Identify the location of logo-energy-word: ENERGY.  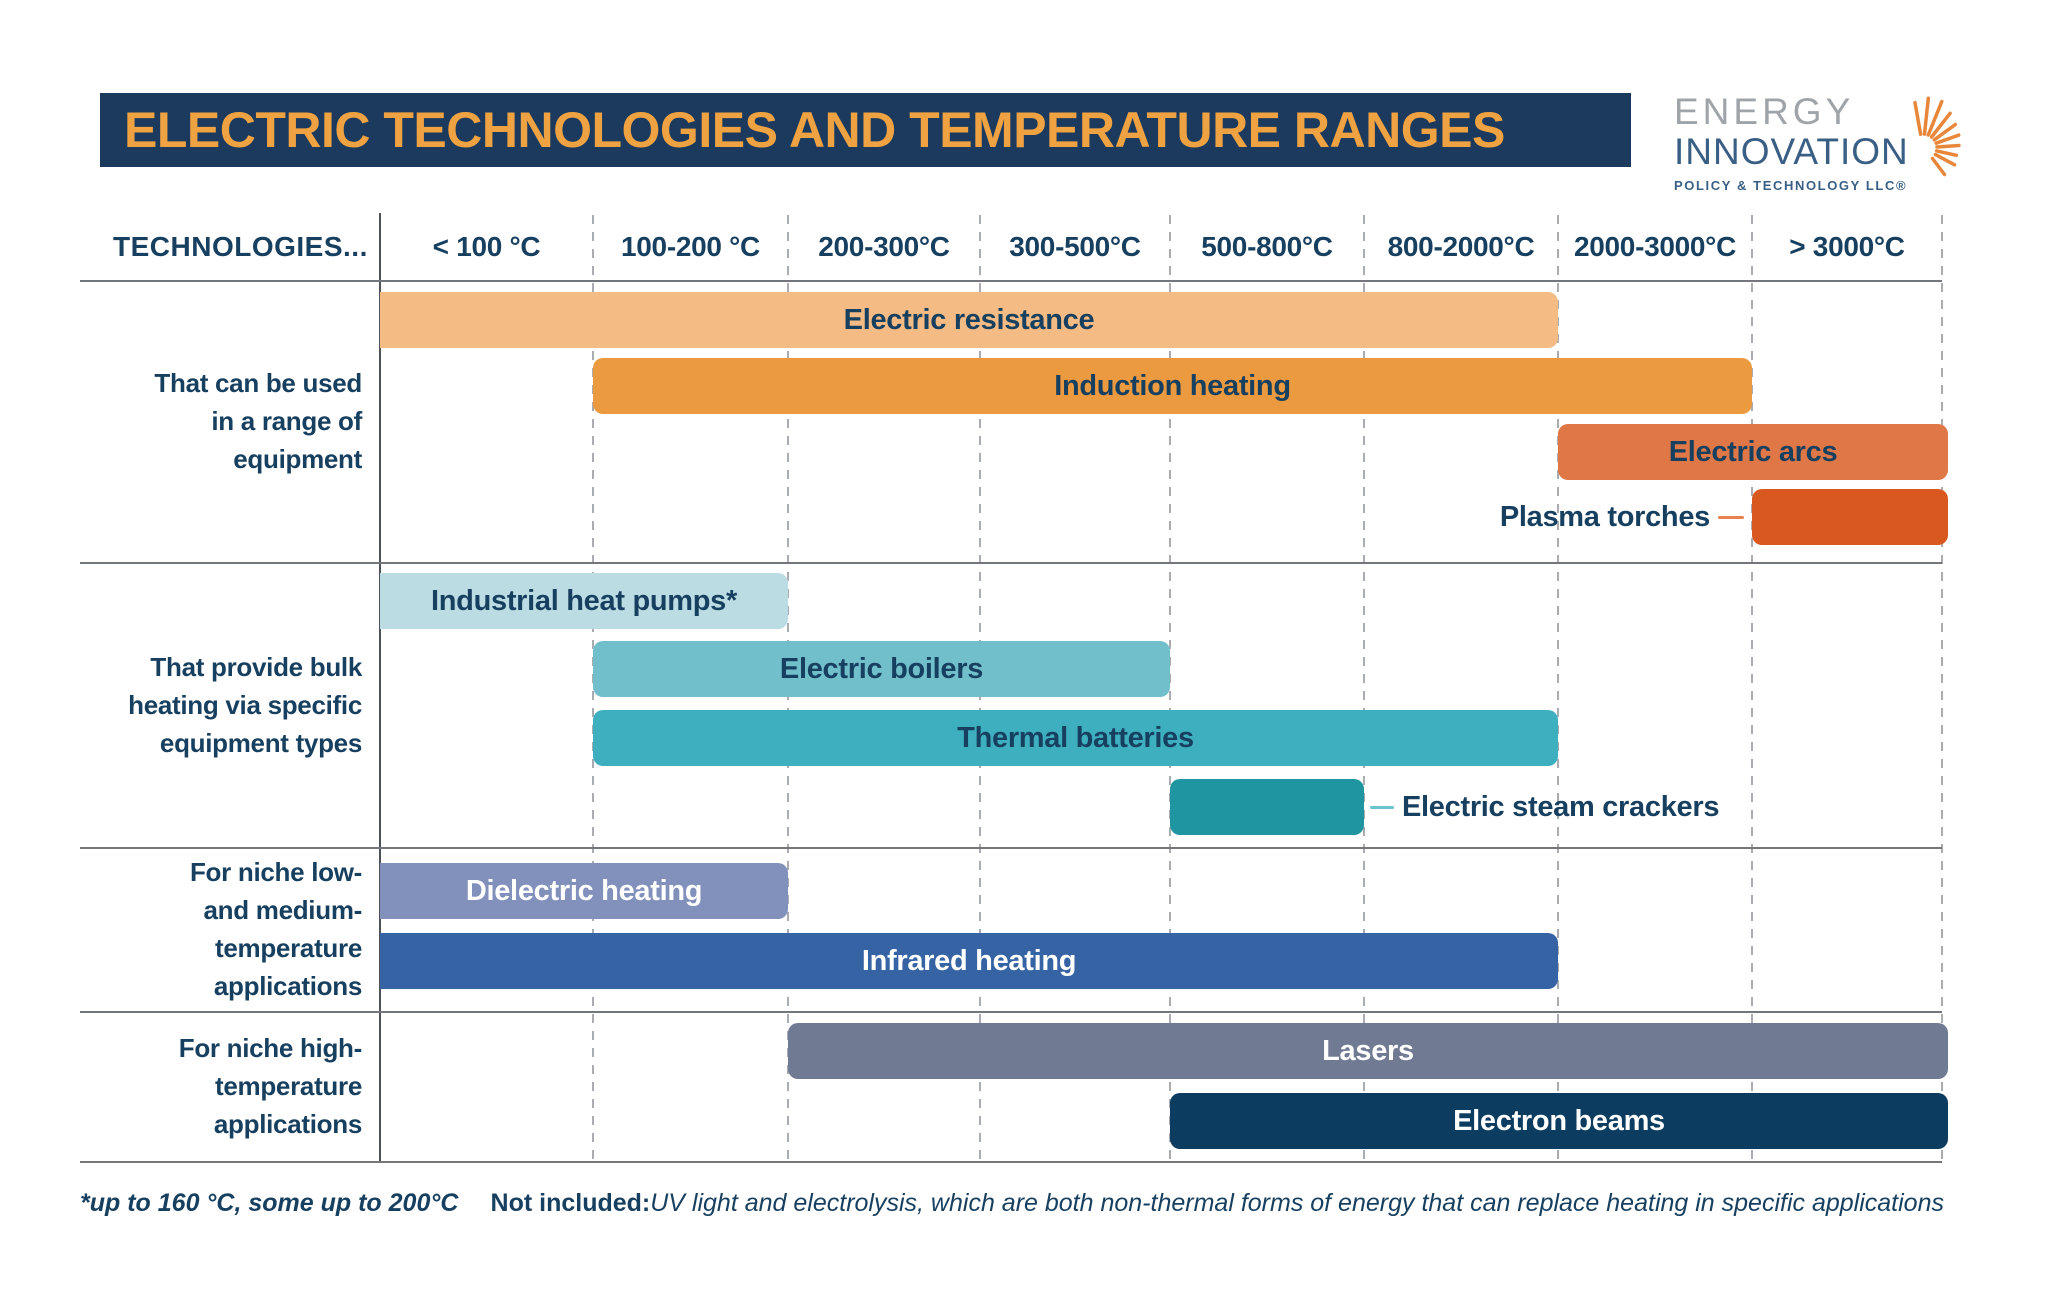
(1764, 111).